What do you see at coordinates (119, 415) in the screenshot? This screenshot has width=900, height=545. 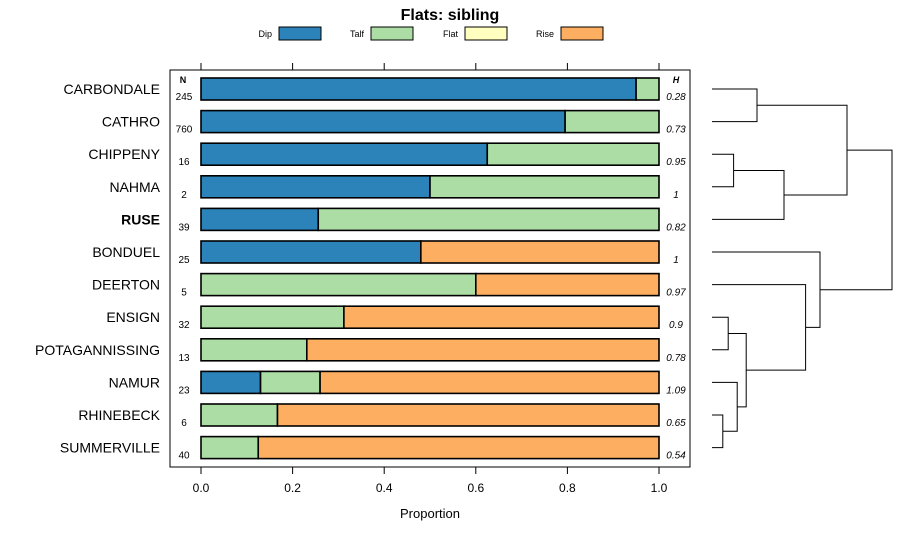 I see `row-label-rhinebeck: RHINEBECK` at bounding box center [119, 415].